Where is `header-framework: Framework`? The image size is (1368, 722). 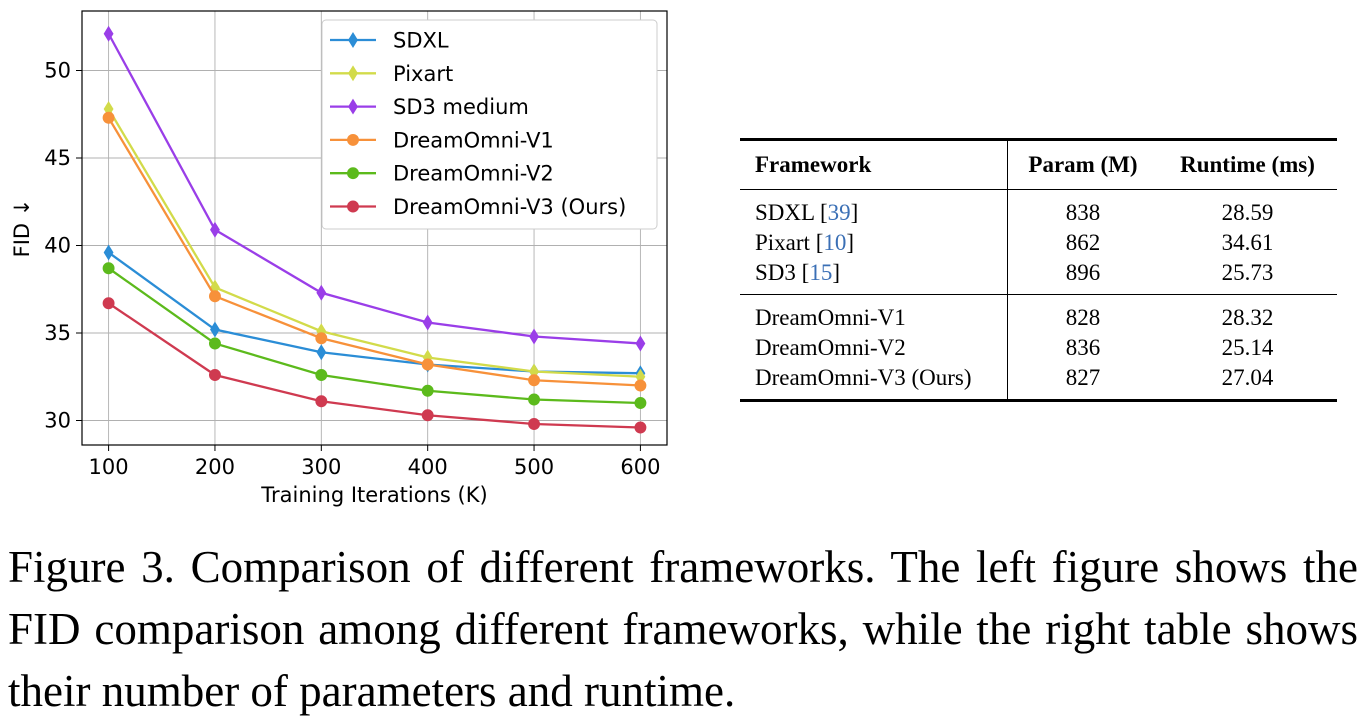 header-framework: Framework is located at coordinates (813, 164).